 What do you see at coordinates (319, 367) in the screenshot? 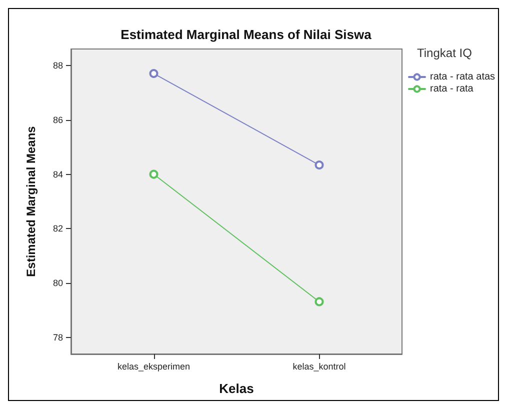
I see `x-tick-label: kelas_kontrol` at bounding box center [319, 367].